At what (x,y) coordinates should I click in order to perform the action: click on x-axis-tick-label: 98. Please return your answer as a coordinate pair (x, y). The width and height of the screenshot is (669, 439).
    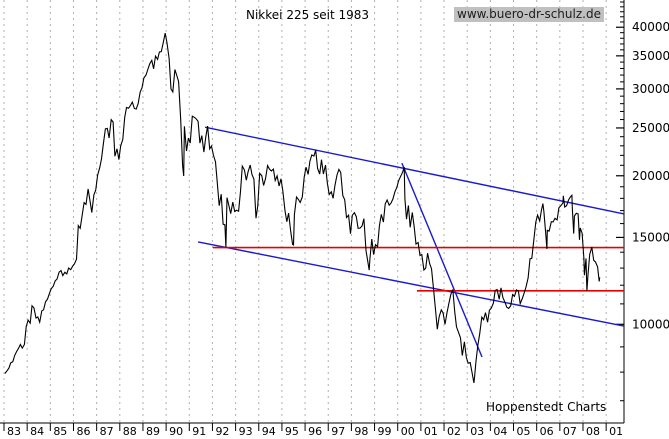
    Looking at the image, I should click on (361, 431).